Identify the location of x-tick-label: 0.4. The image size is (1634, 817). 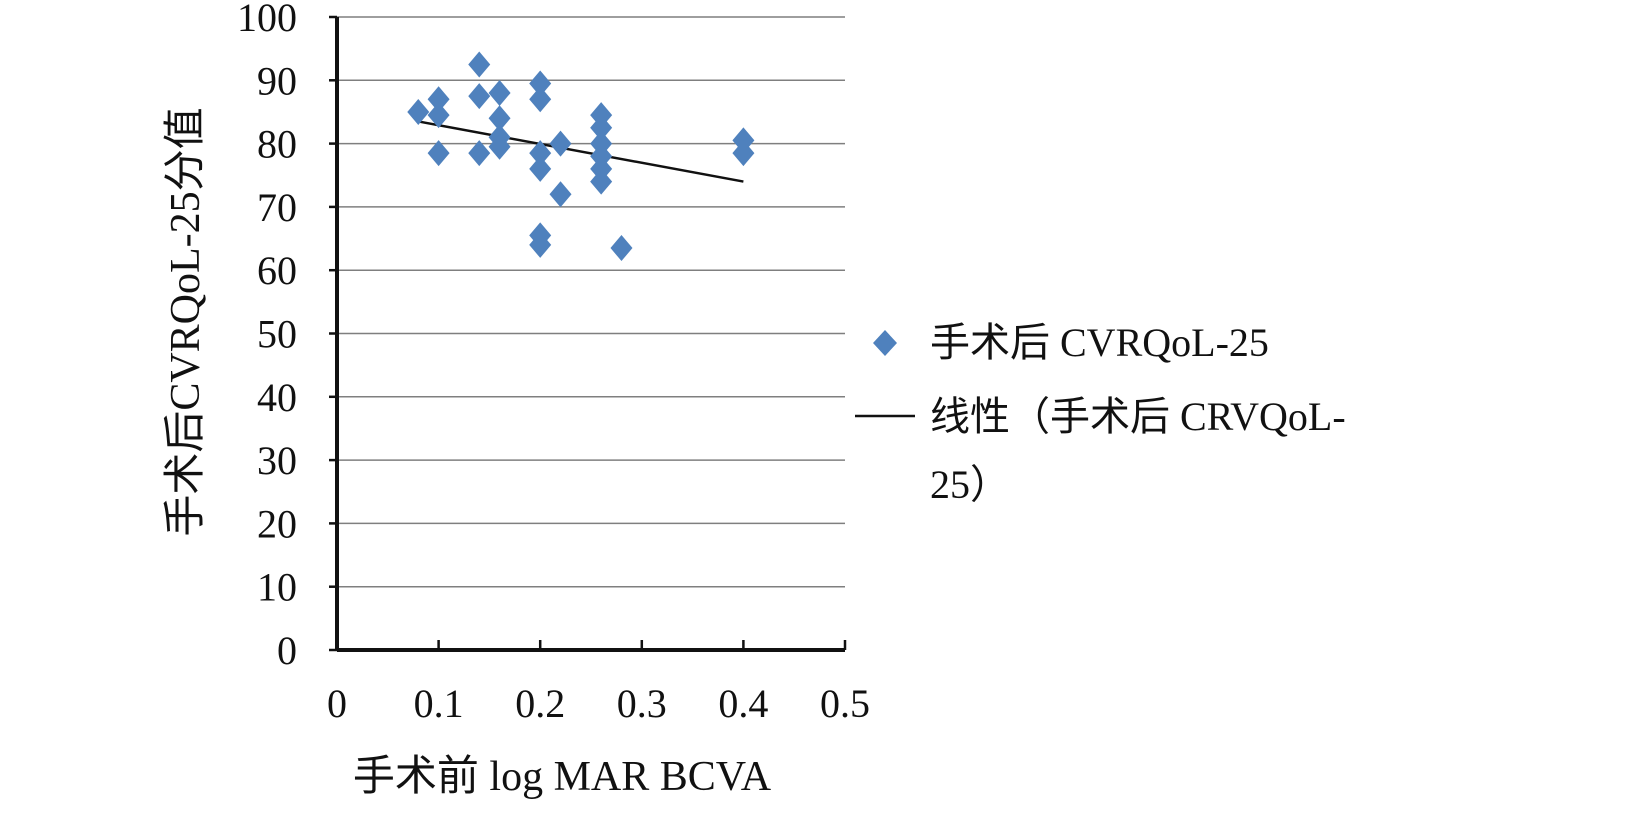
(743, 703).